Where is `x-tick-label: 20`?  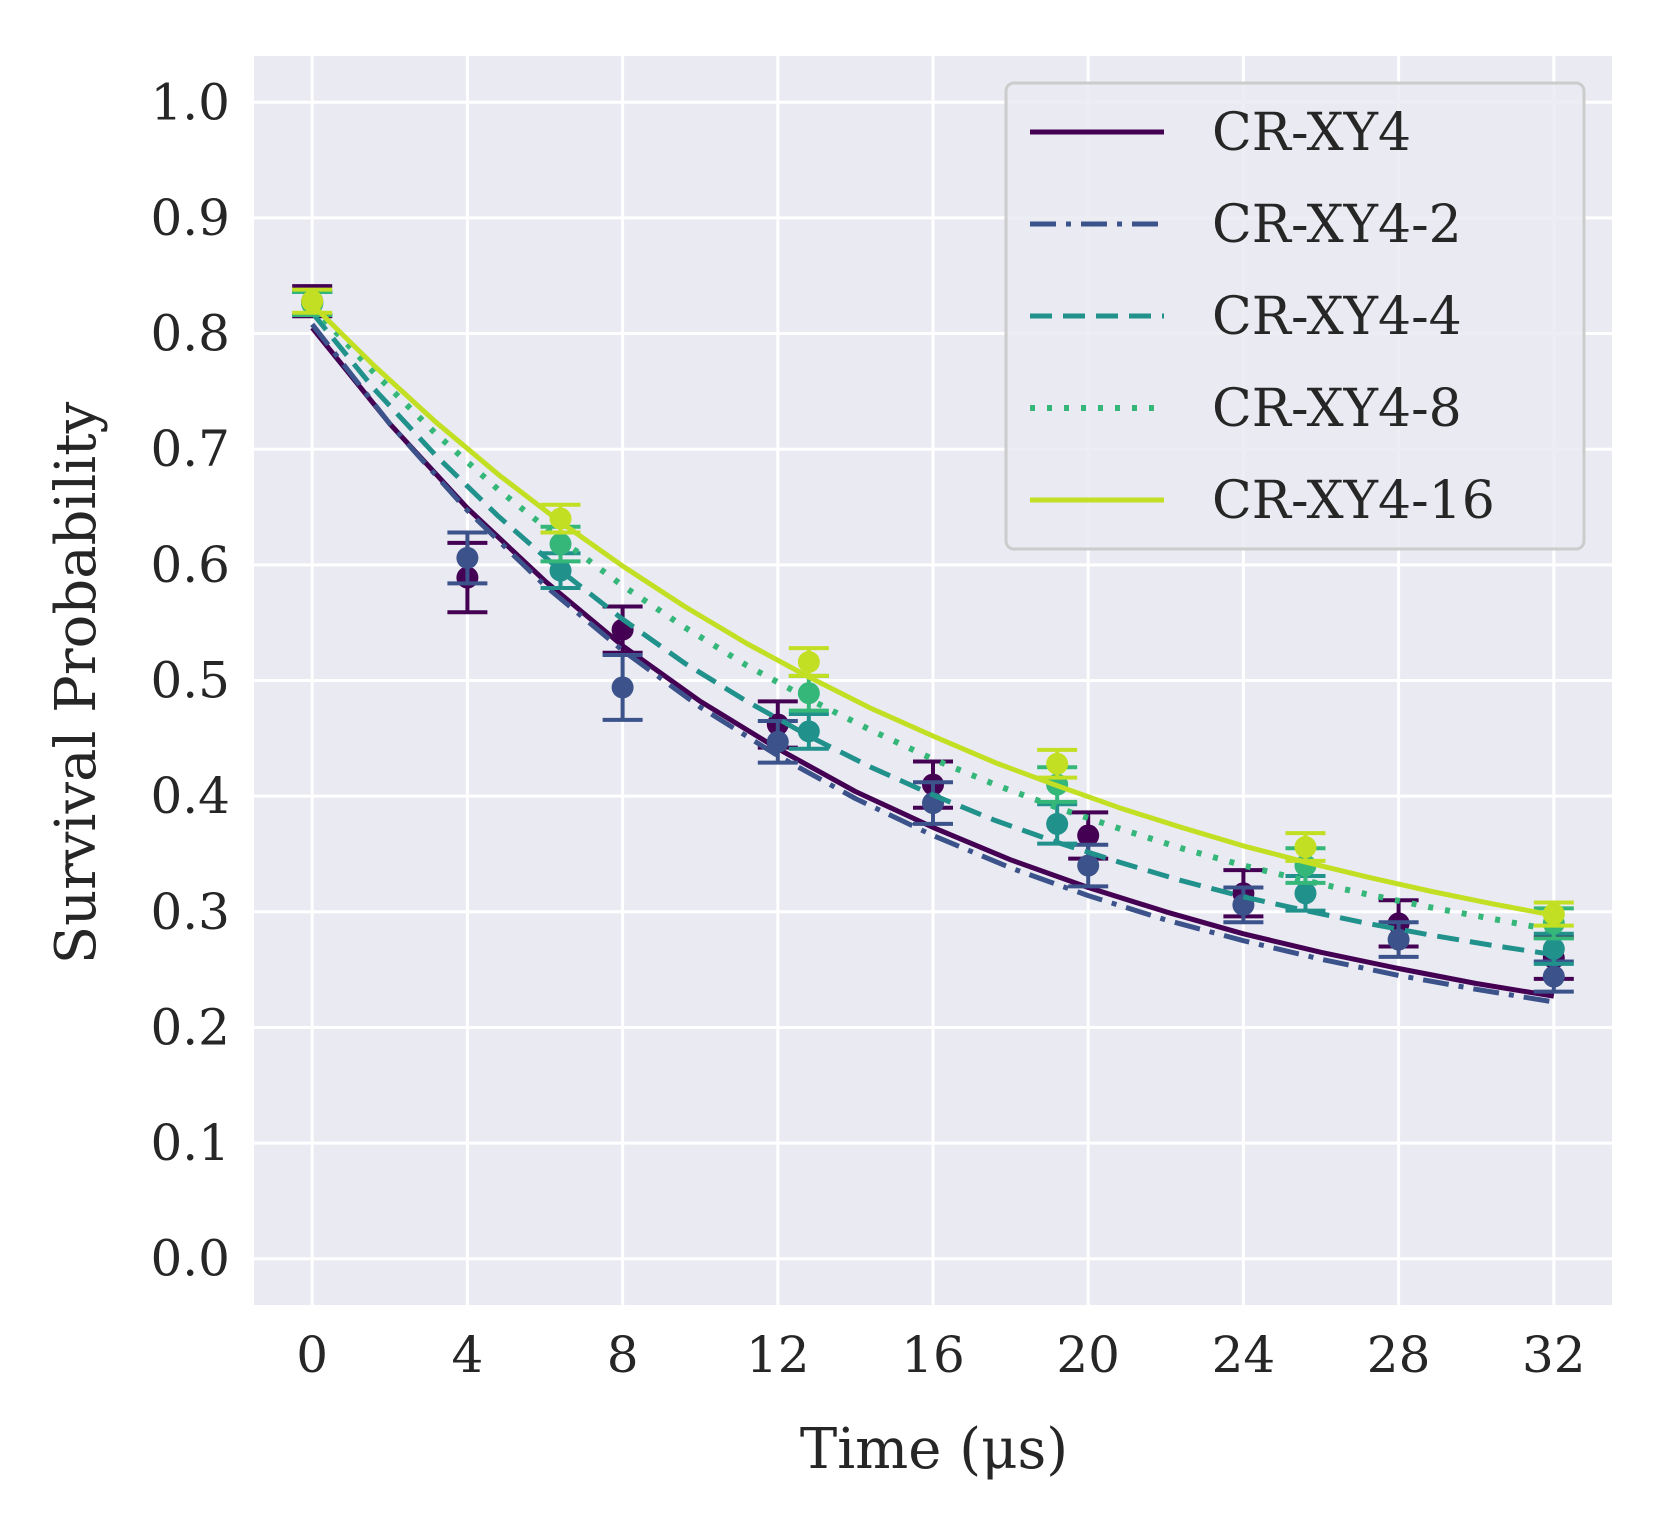 x-tick-label: 20 is located at coordinates (1088, 1355).